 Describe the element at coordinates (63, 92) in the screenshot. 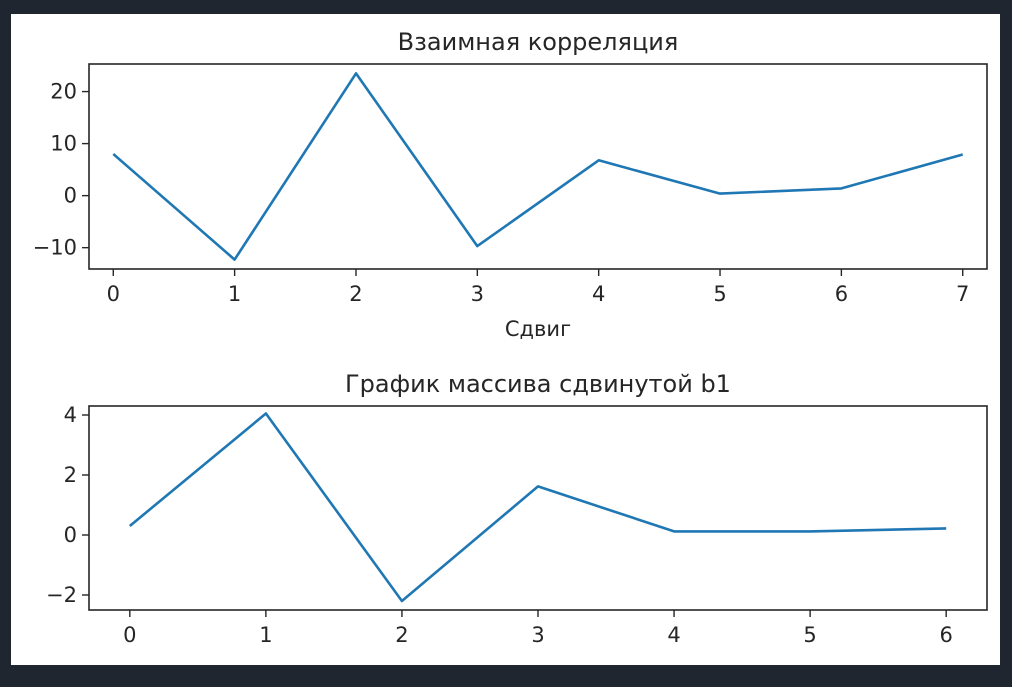

I see `y-tick-label: 20` at that location.